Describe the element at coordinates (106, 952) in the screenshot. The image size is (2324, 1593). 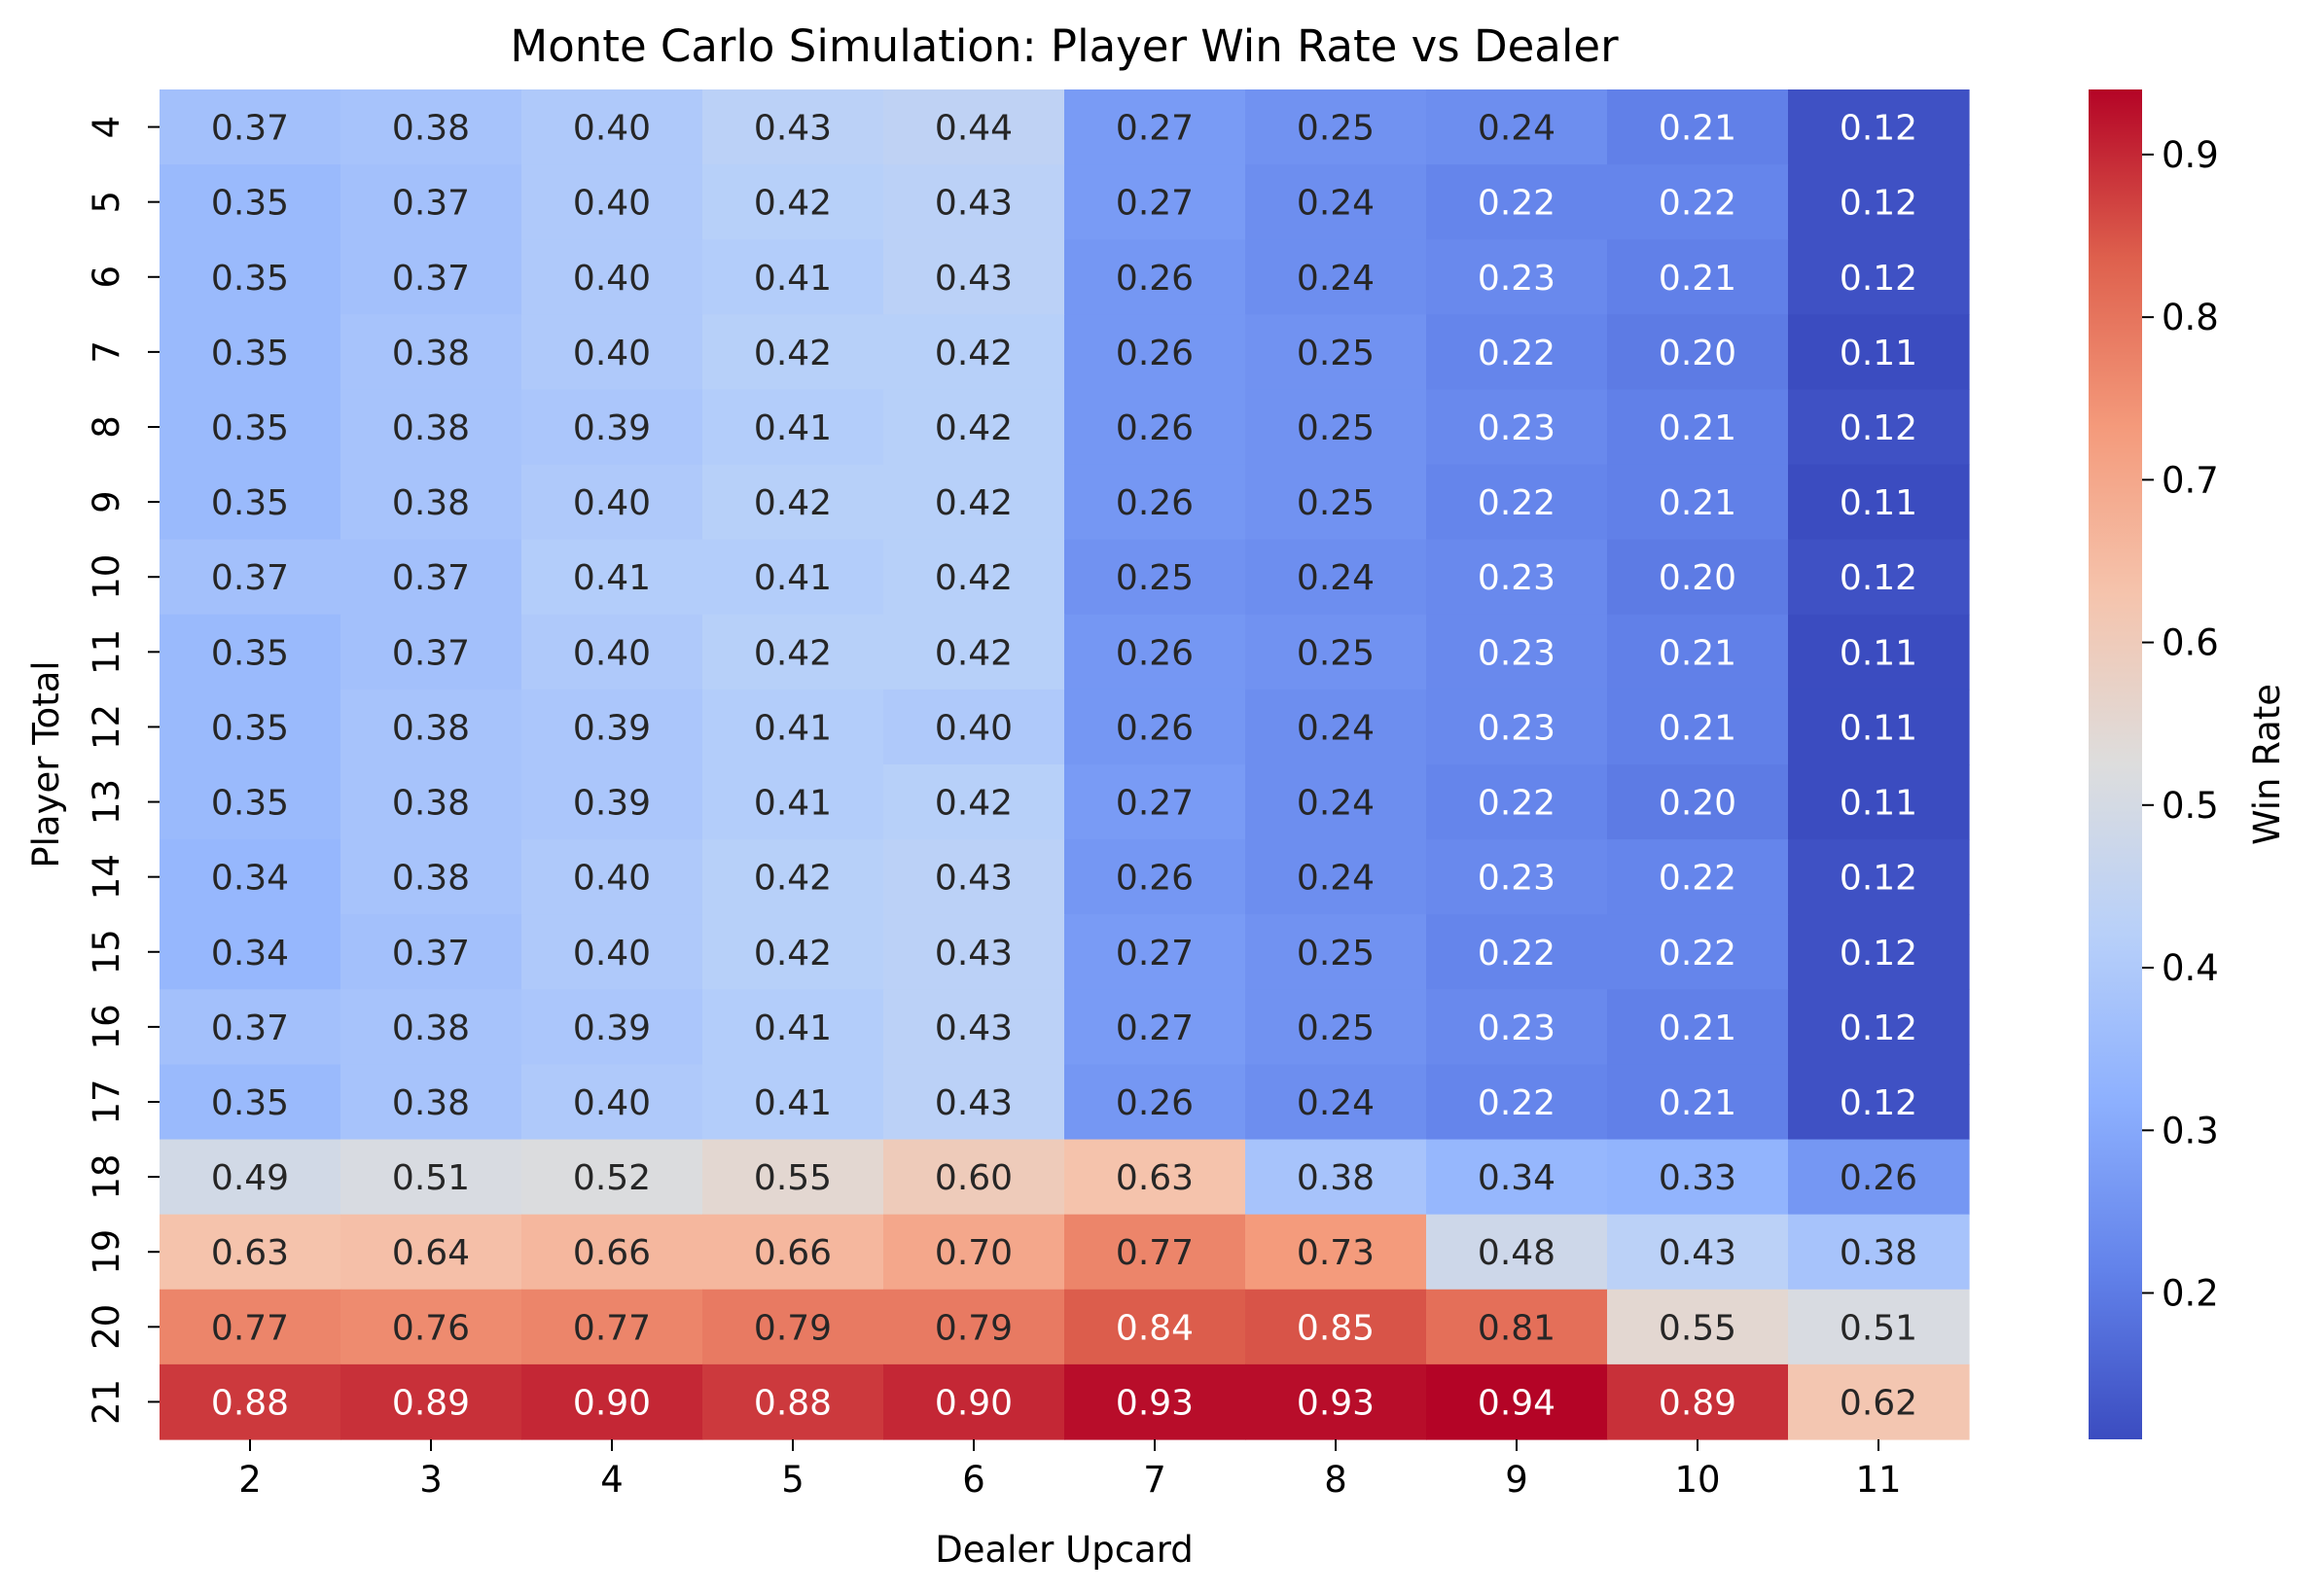
I see `y-tick-label: 15` at that location.